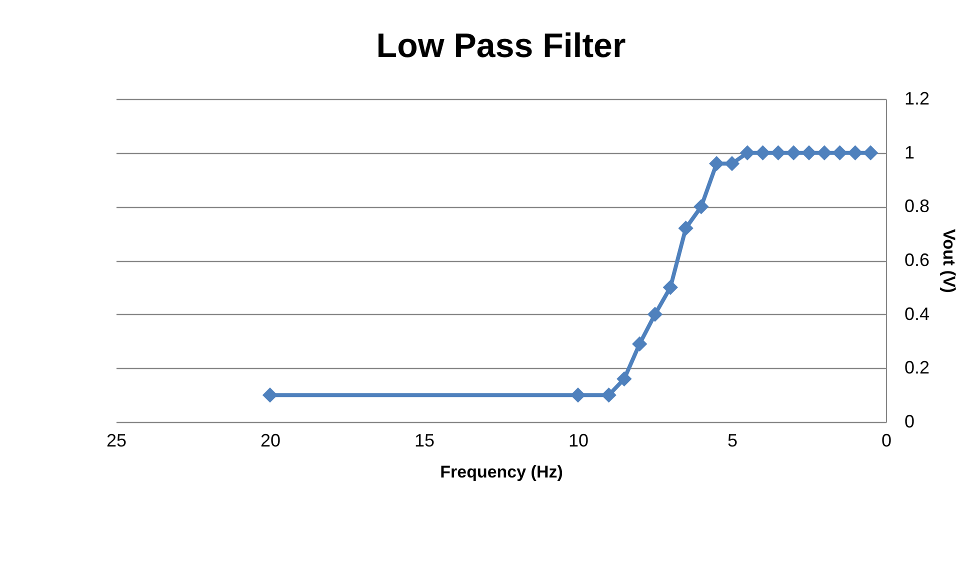 This screenshot has height=582, width=960. I want to click on x-tick-label: 10, so click(578, 440).